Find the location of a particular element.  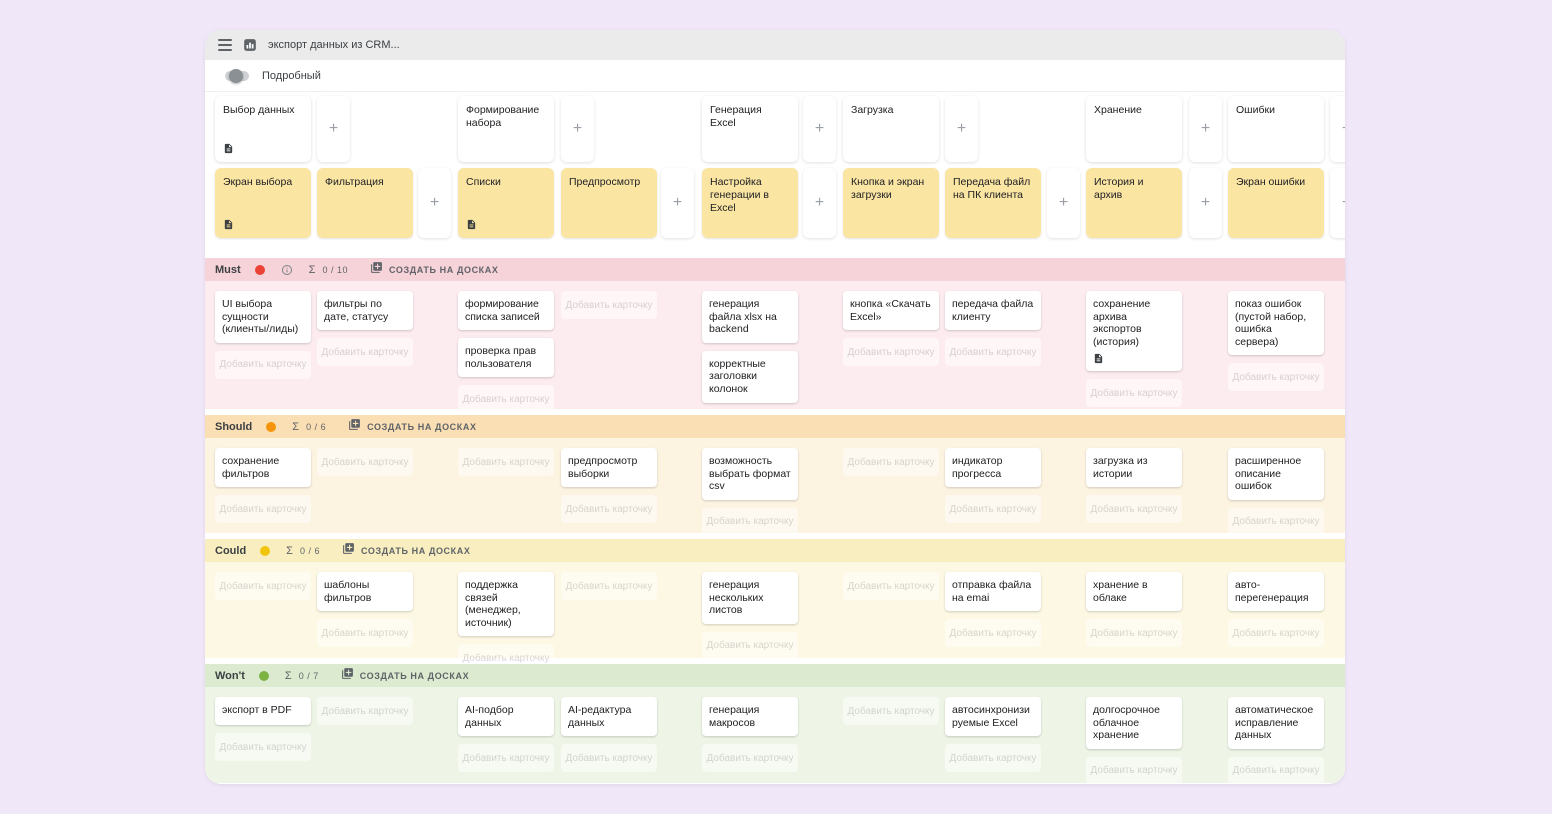

story-card: сохранение фильтров is located at coordinates (263, 468).